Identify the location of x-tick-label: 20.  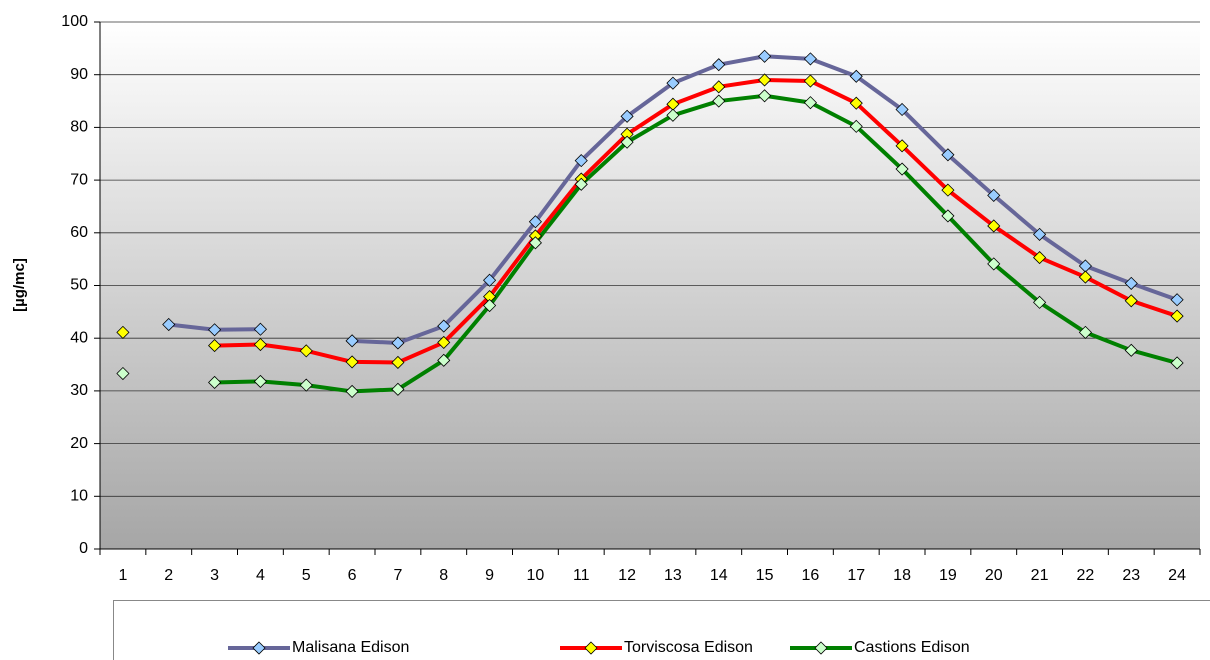
(994, 575).